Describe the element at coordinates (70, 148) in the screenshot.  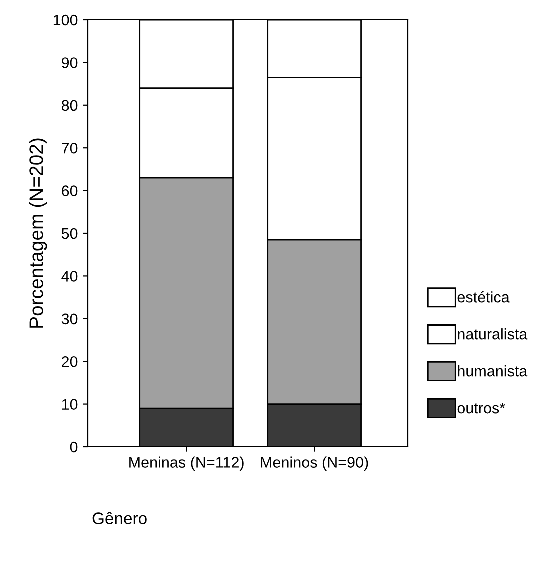
I see `y-tick-label: 70` at that location.